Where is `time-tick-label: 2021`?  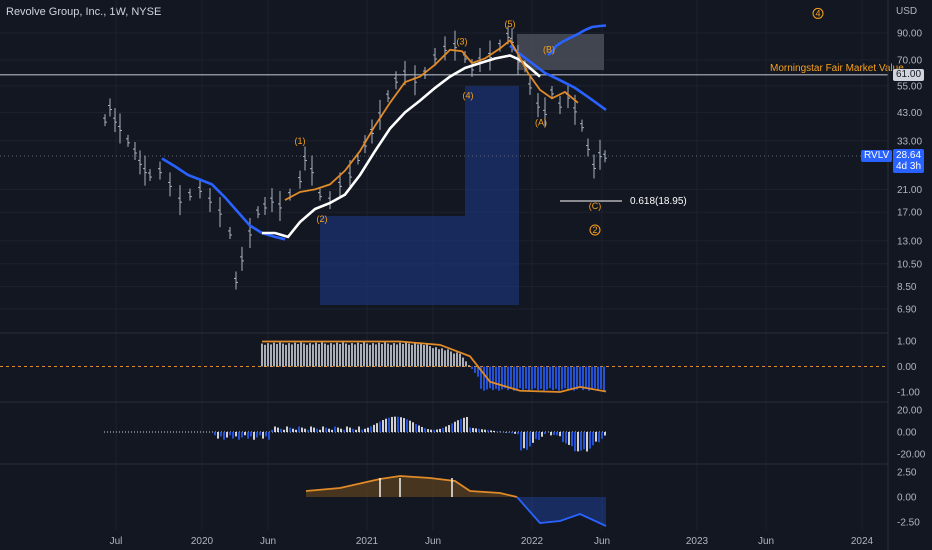
time-tick-label: 2021 is located at coordinates (367, 541).